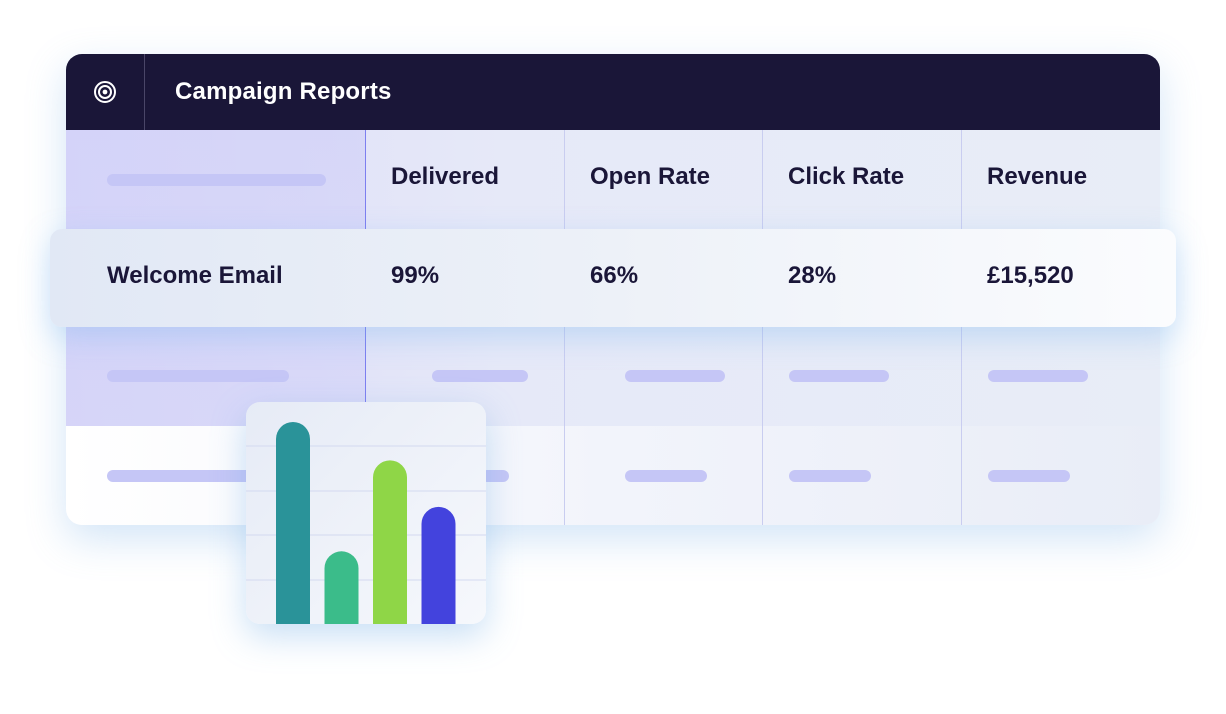 This screenshot has height=714, width=1226. I want to click on delivered-value: 99%, so click(415, 275).